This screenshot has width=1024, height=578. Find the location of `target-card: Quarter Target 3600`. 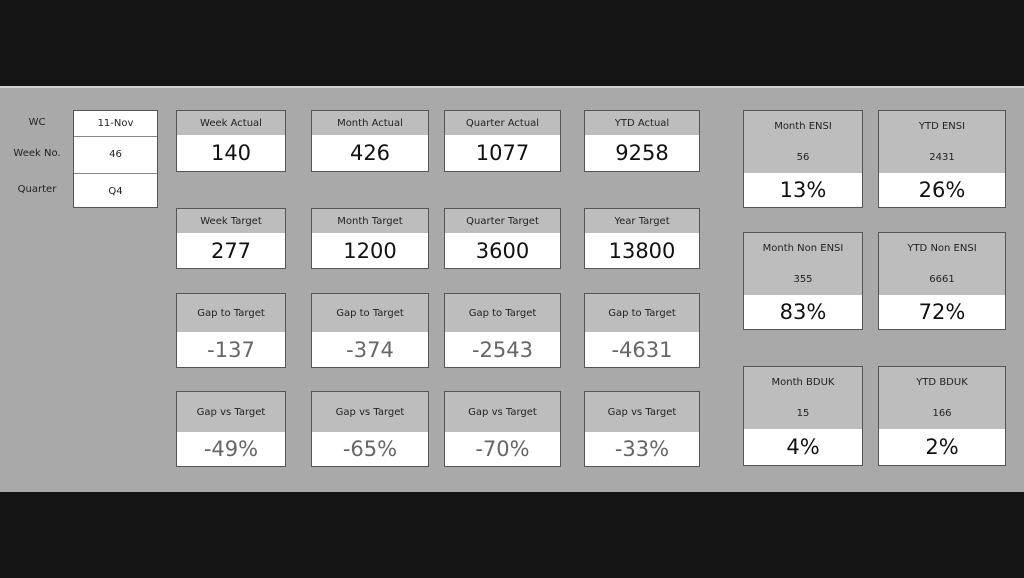

target-card: Quarter Target 3600 is located at coordinates (502, 238).